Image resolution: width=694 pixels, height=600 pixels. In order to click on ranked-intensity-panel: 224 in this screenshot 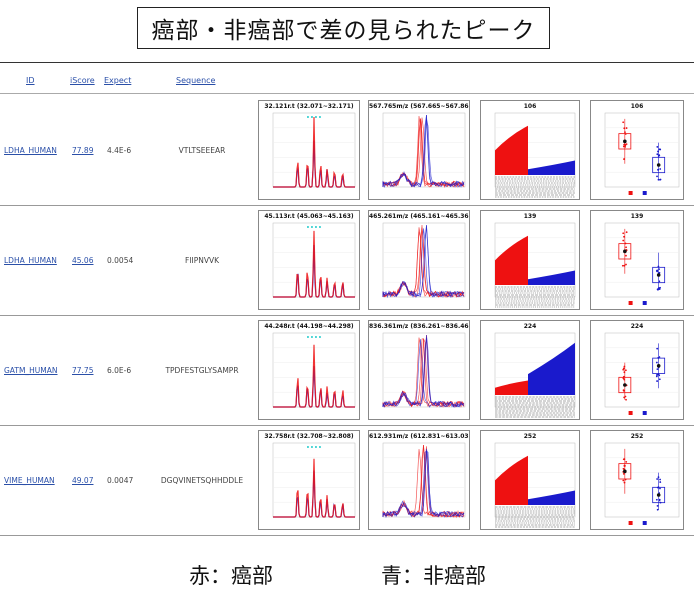, I will do `click(530, 370)`.